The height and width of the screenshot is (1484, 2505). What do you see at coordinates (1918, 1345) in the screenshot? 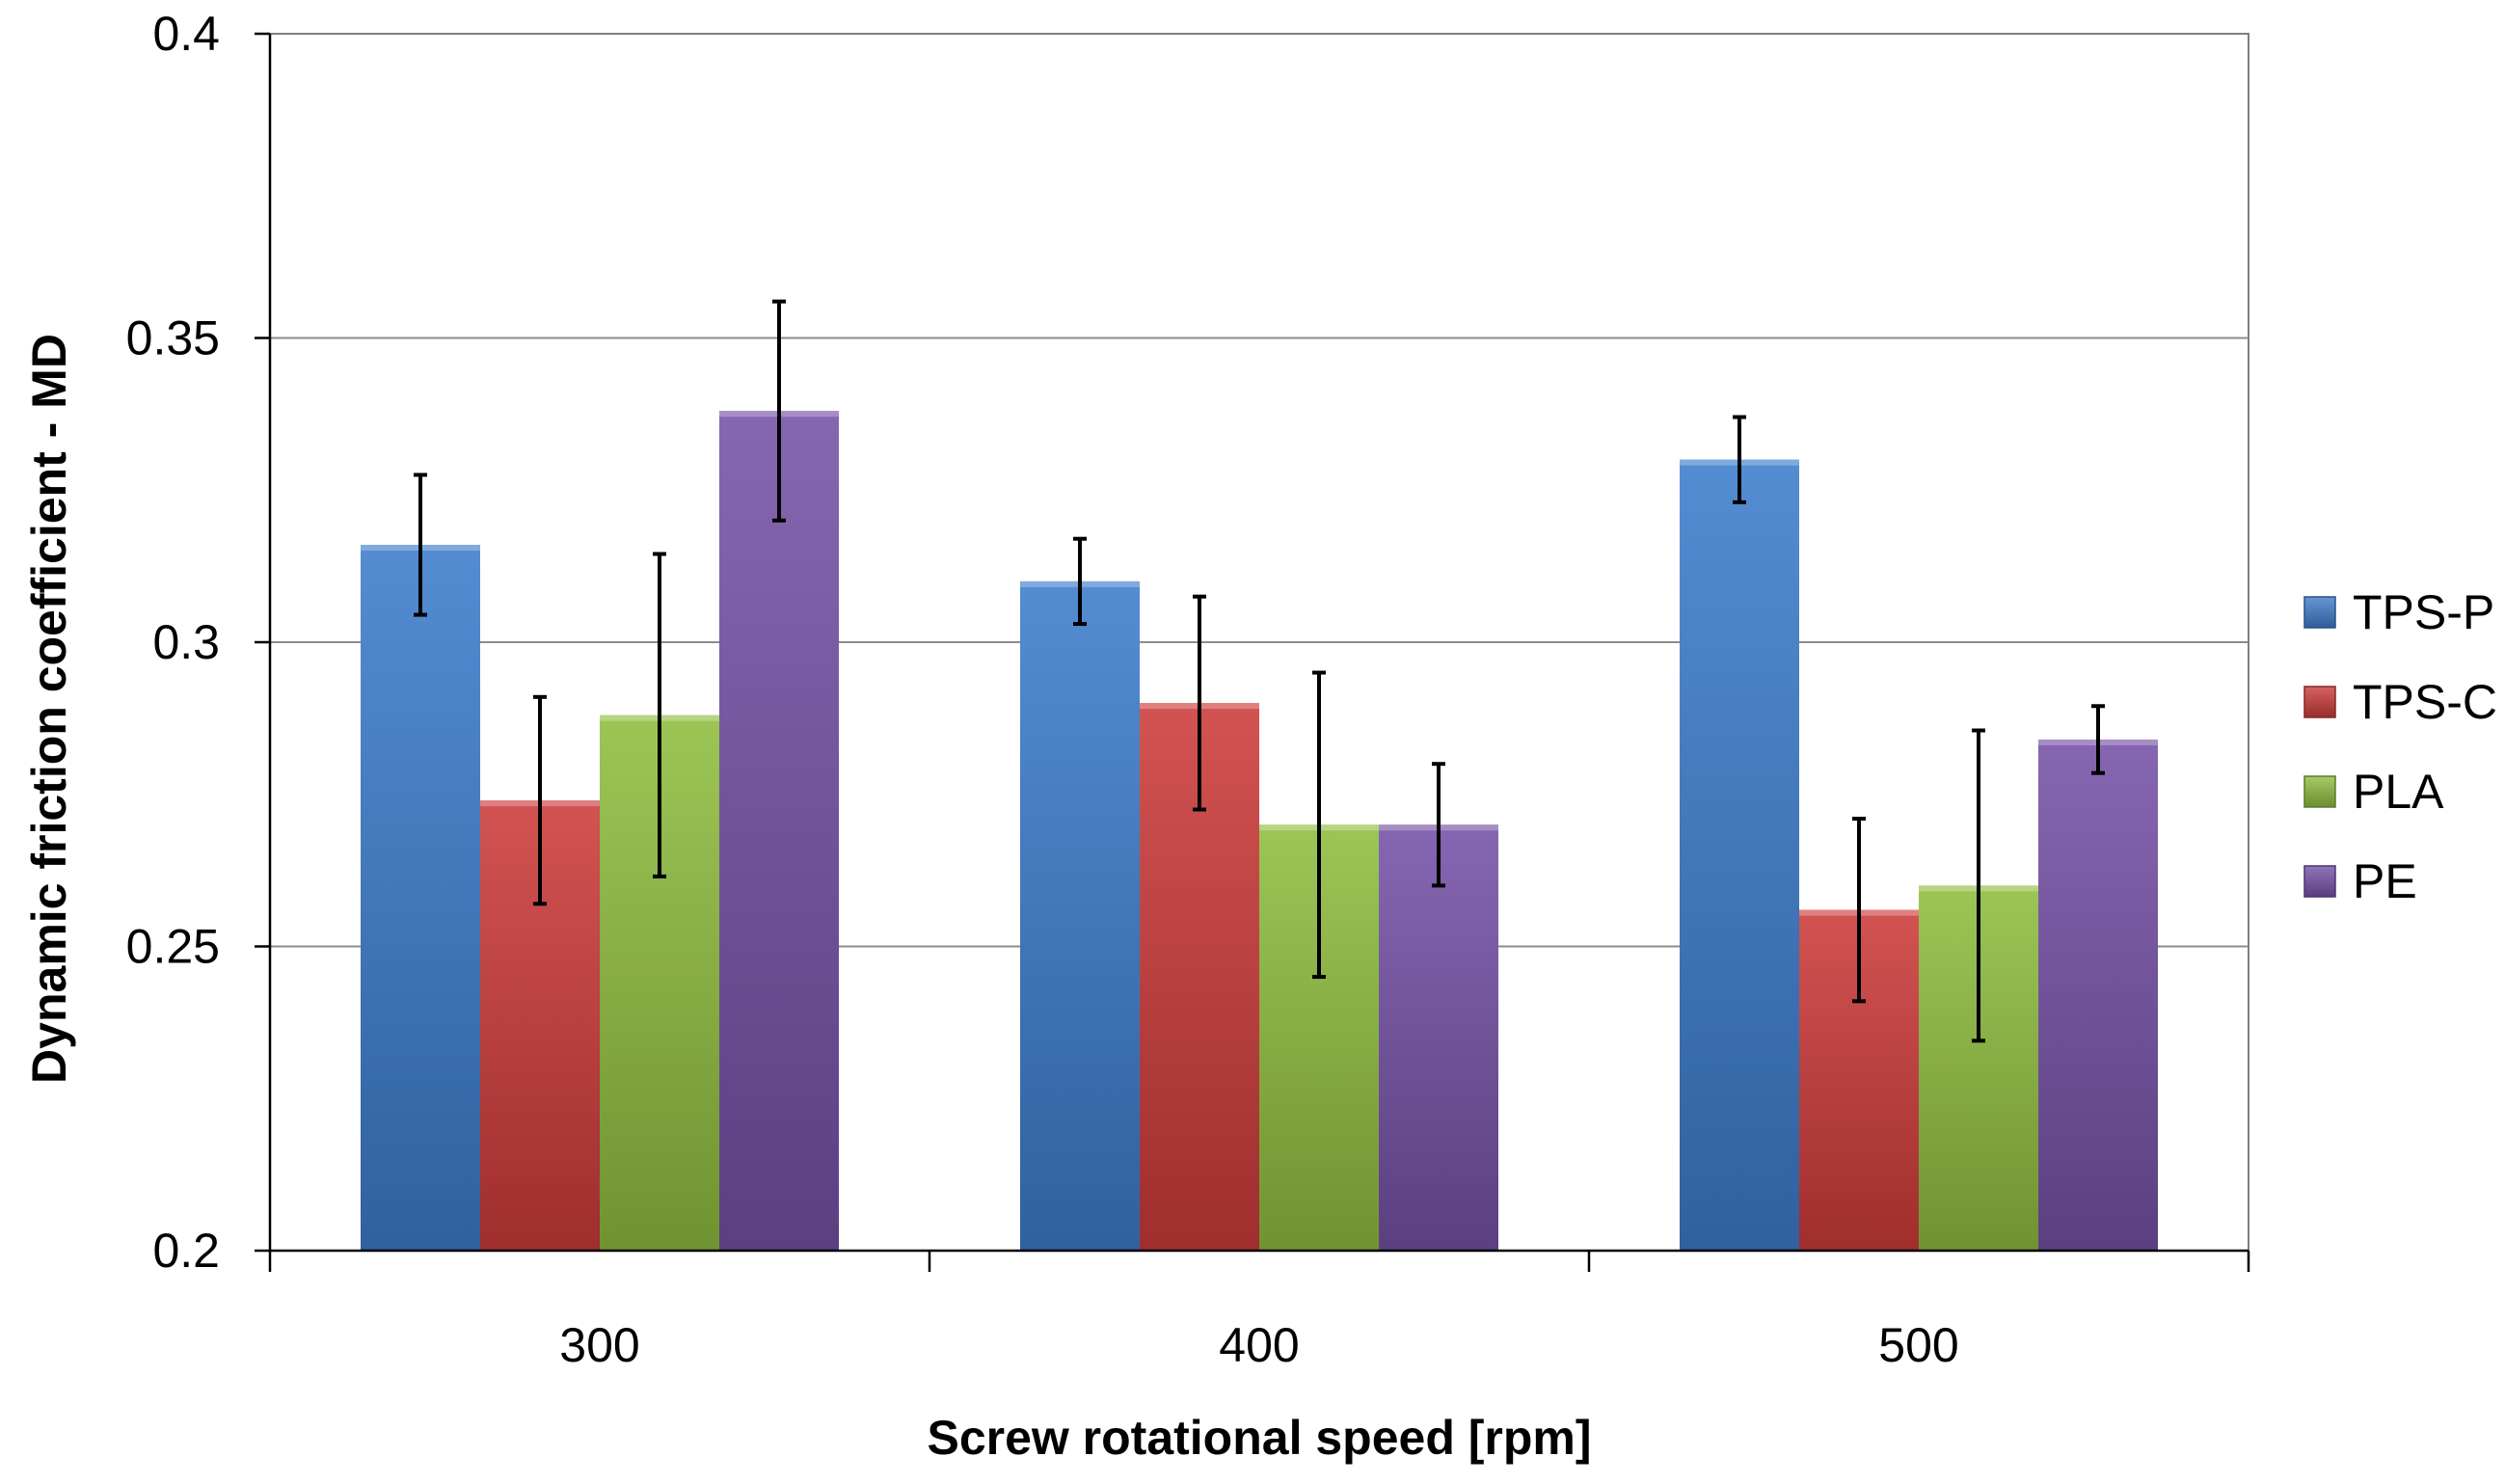
I see `x-tick-label-500: 500` at bounding box center [1918, 1345].